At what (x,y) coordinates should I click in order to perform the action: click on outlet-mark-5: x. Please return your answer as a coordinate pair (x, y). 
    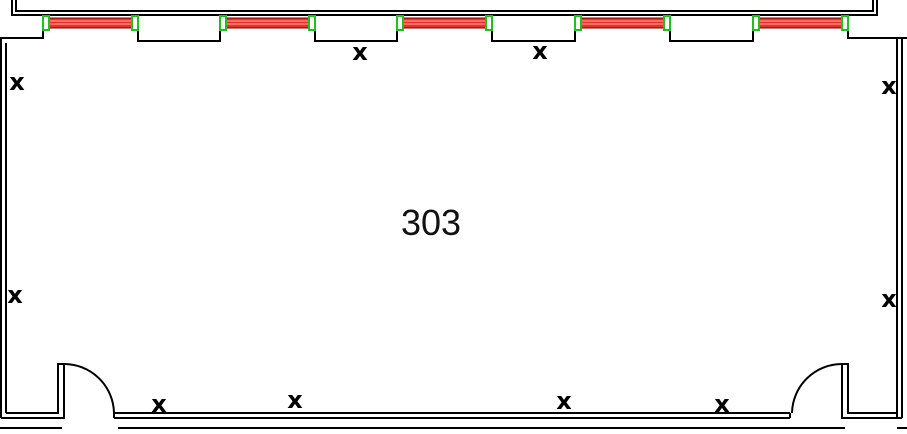
    Looking at the image, I should click on (15, 295).